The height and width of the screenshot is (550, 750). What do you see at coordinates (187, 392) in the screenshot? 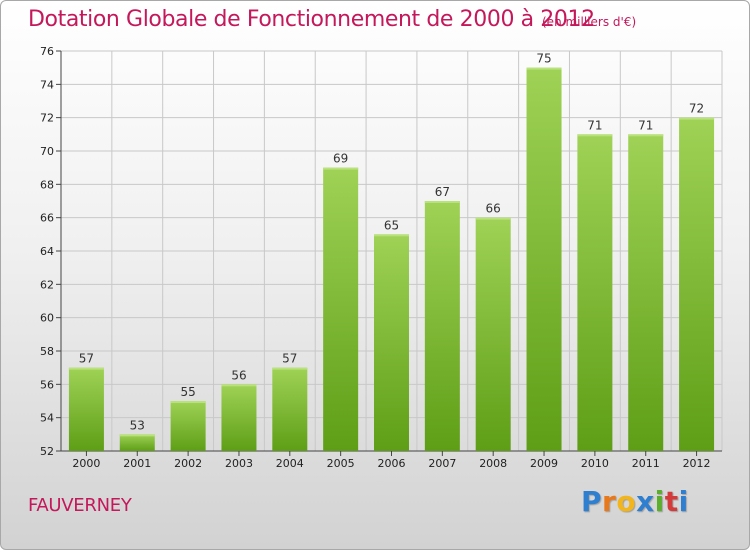
I see `bar-value-label: 55` at bounding box center [187, 392].